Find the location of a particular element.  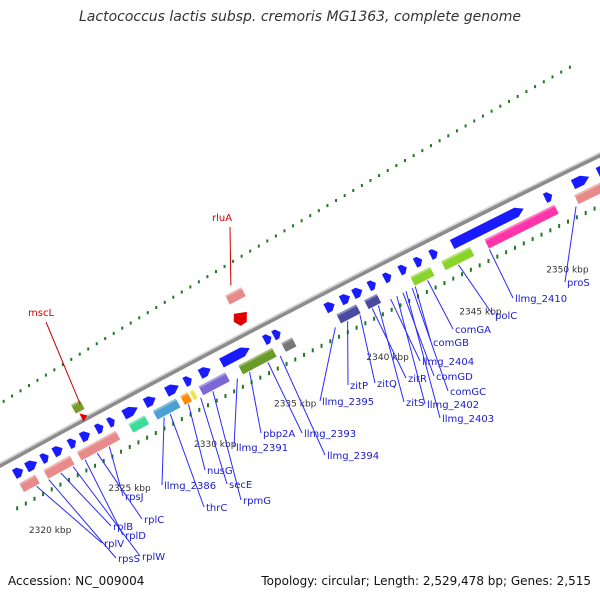

gene-label: thrC is located at coordinates (216, 508).